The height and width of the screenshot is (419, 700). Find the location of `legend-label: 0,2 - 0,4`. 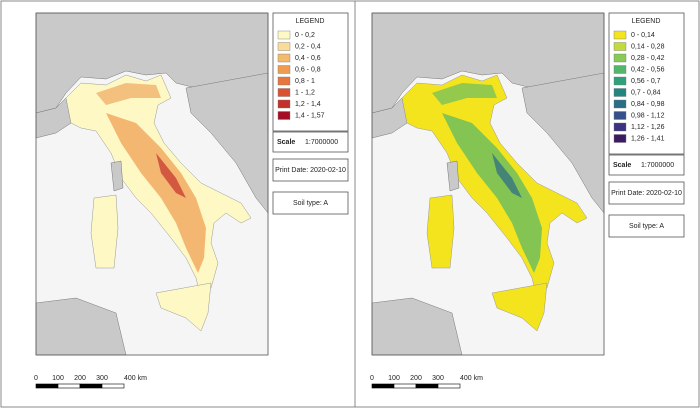

legend-label: 0,2 - 0,4 is located at coordinates (308, 46).